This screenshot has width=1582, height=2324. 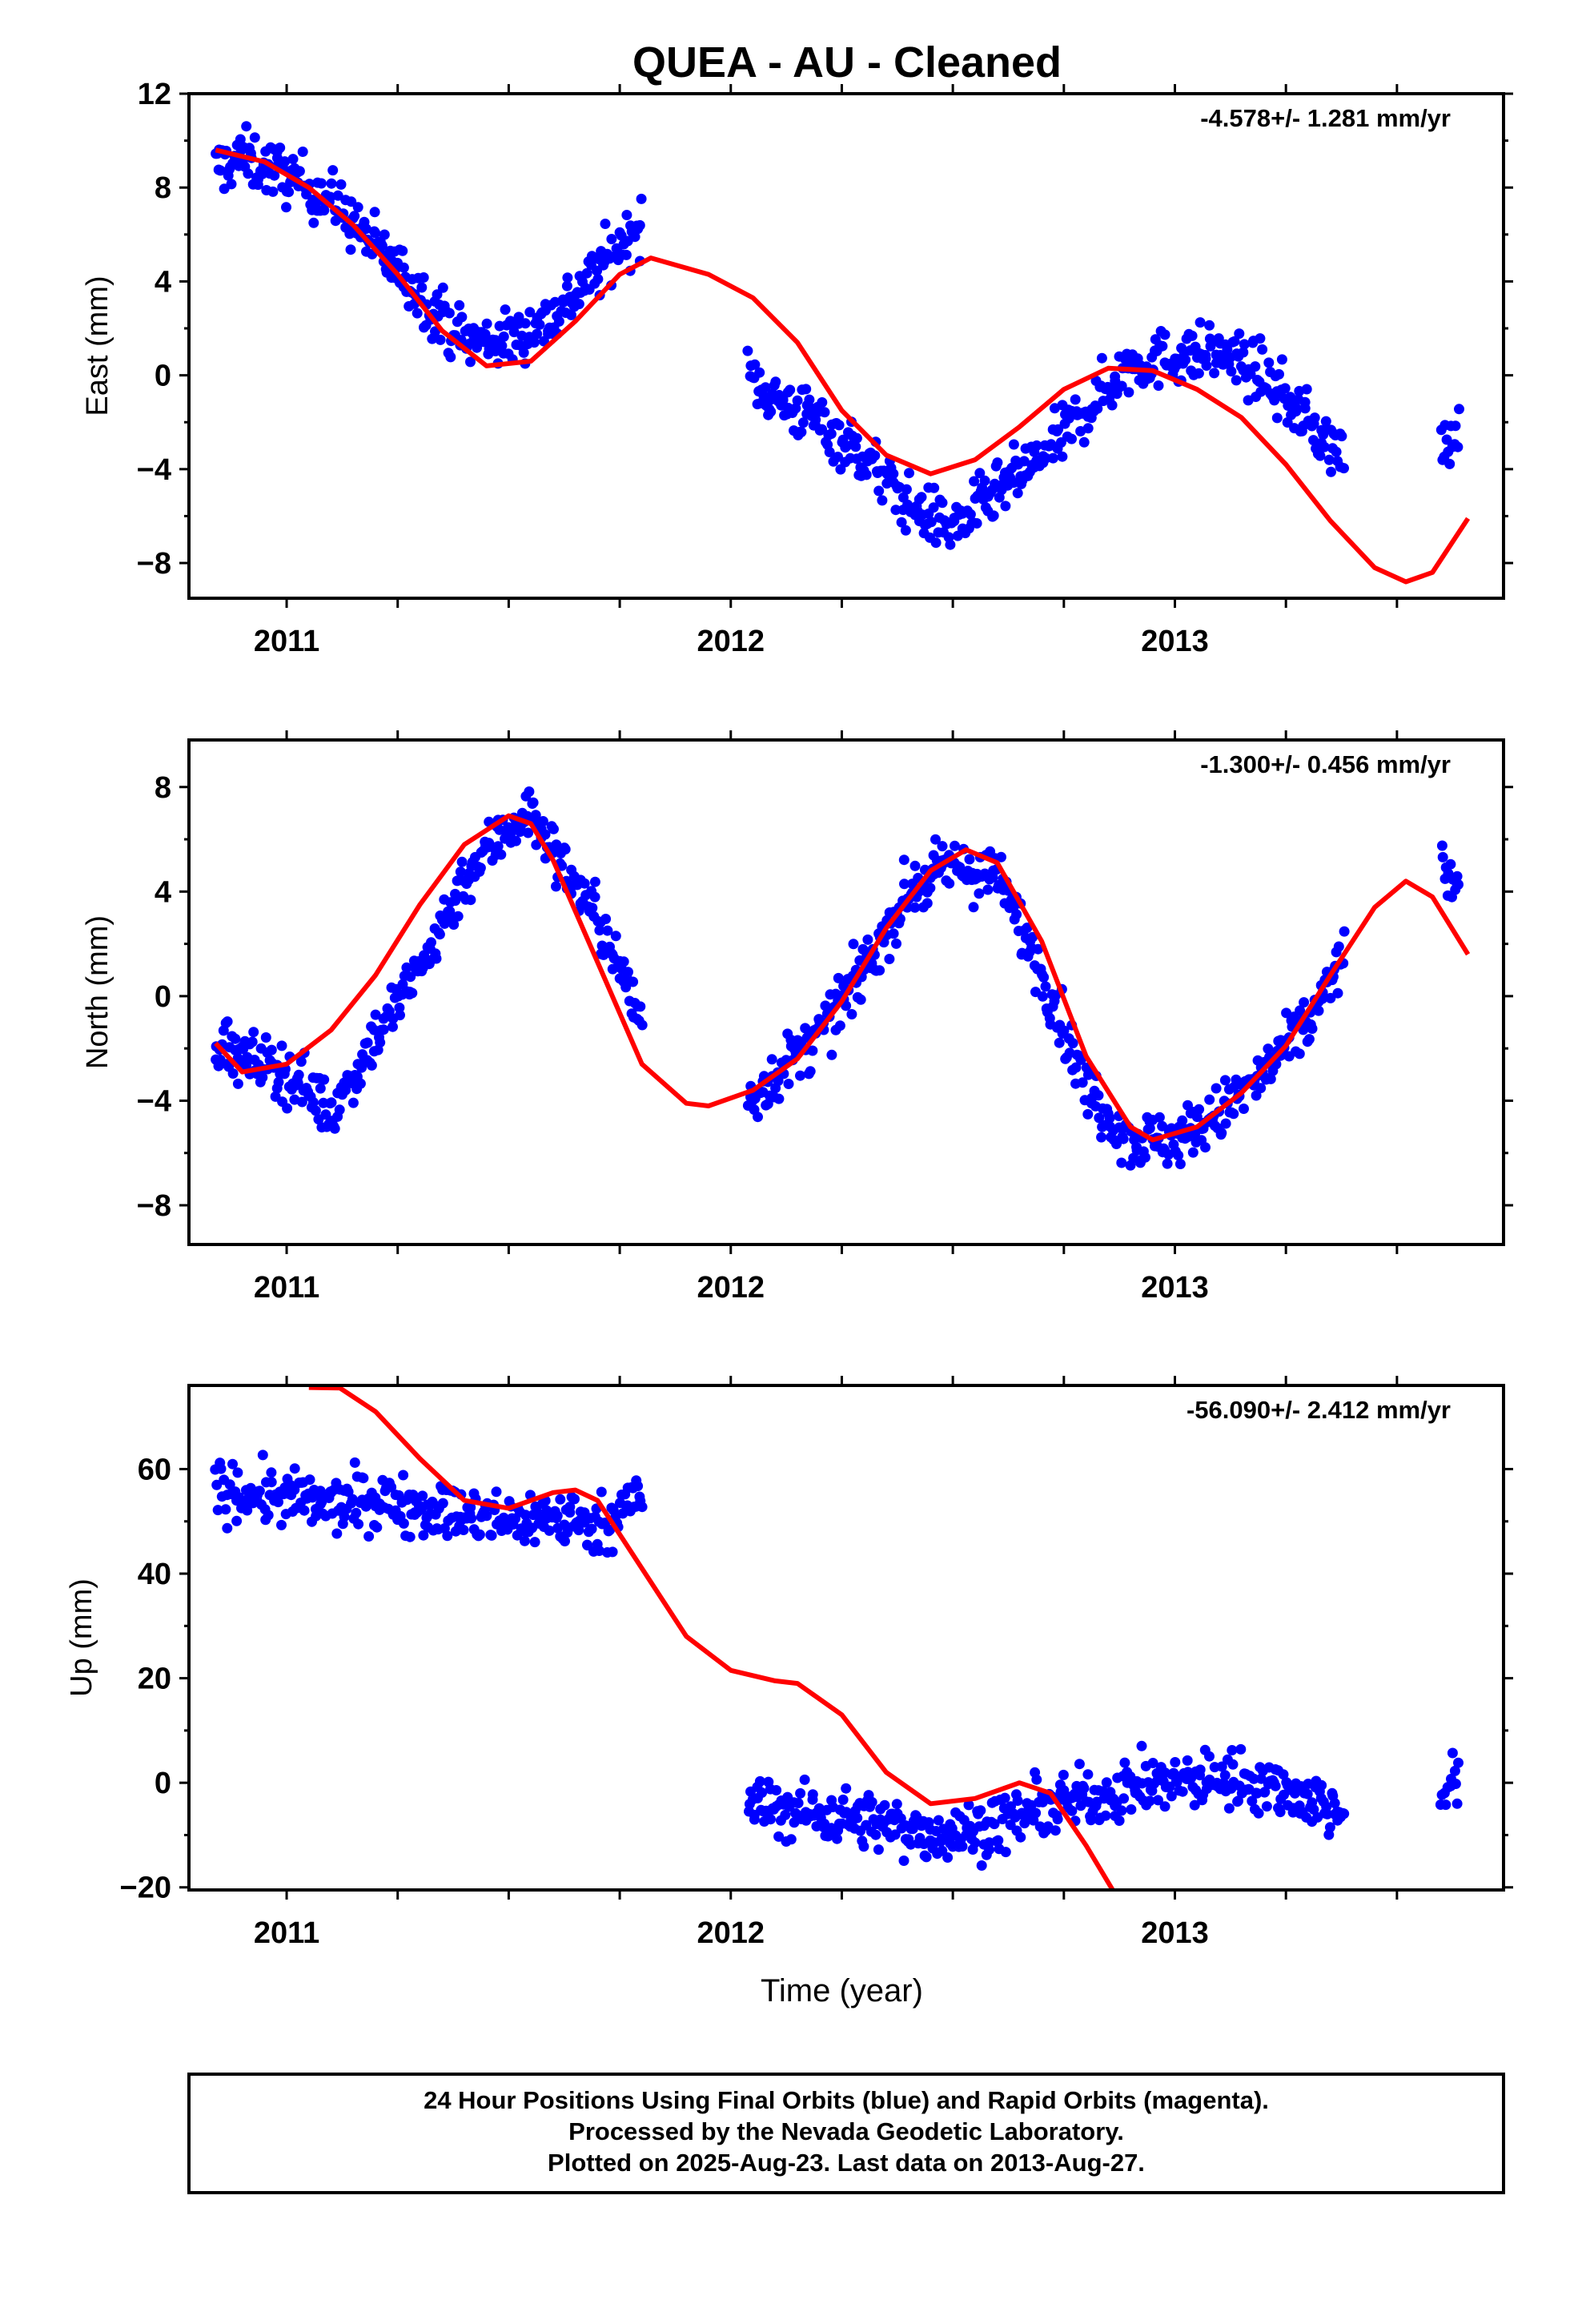 What do you see at coordinates (731, 1933) in the screenshot?
I see `up-xtick-label: 2012` at bounding box center [731, 1933].